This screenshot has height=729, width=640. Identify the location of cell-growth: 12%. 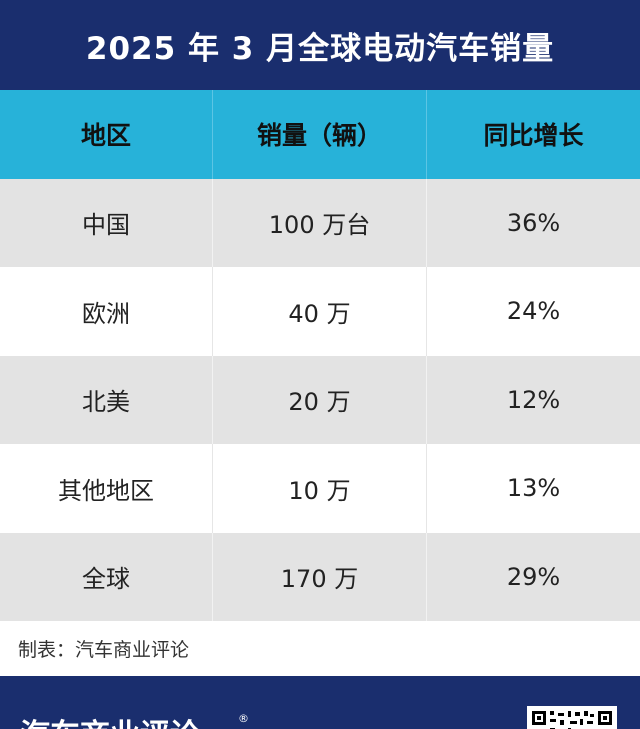
(533, 399).